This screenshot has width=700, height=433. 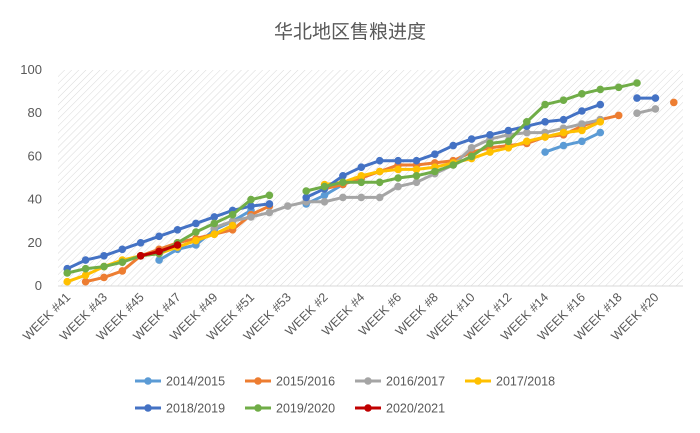 I want to click on series-line, so click(x=407, y=174).